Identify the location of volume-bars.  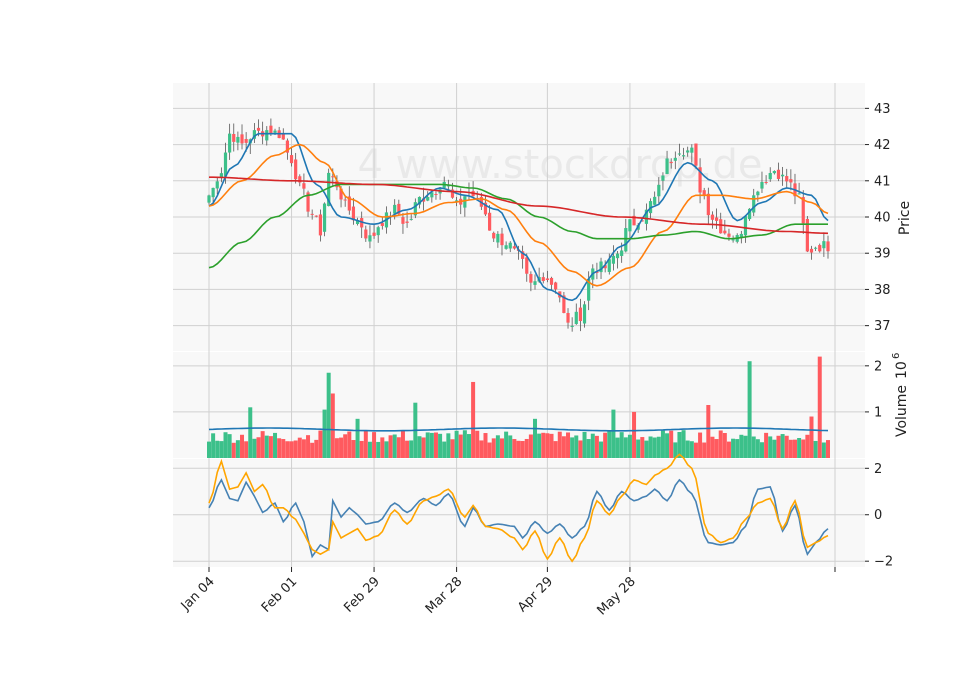
(518, 407).